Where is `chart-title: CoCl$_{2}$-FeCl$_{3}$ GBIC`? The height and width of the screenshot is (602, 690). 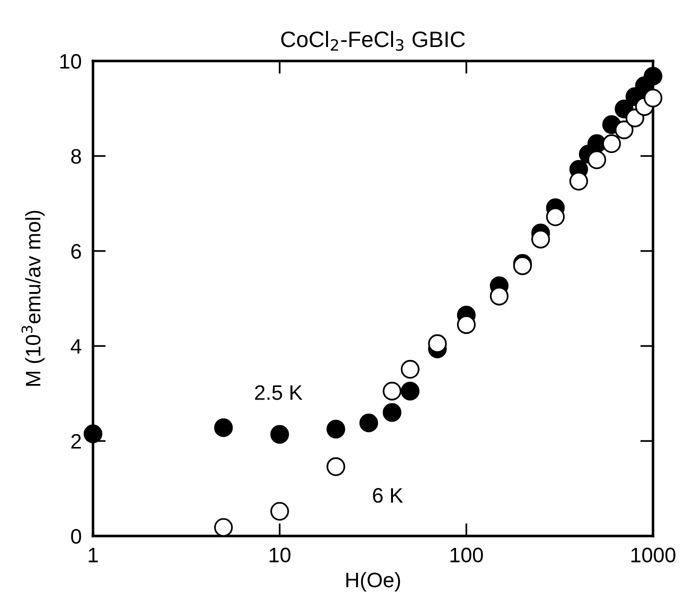
chart-title: CoCl$_{2}$-FeCl$_{3}$ GBIC is located at coordinates (373, 40).